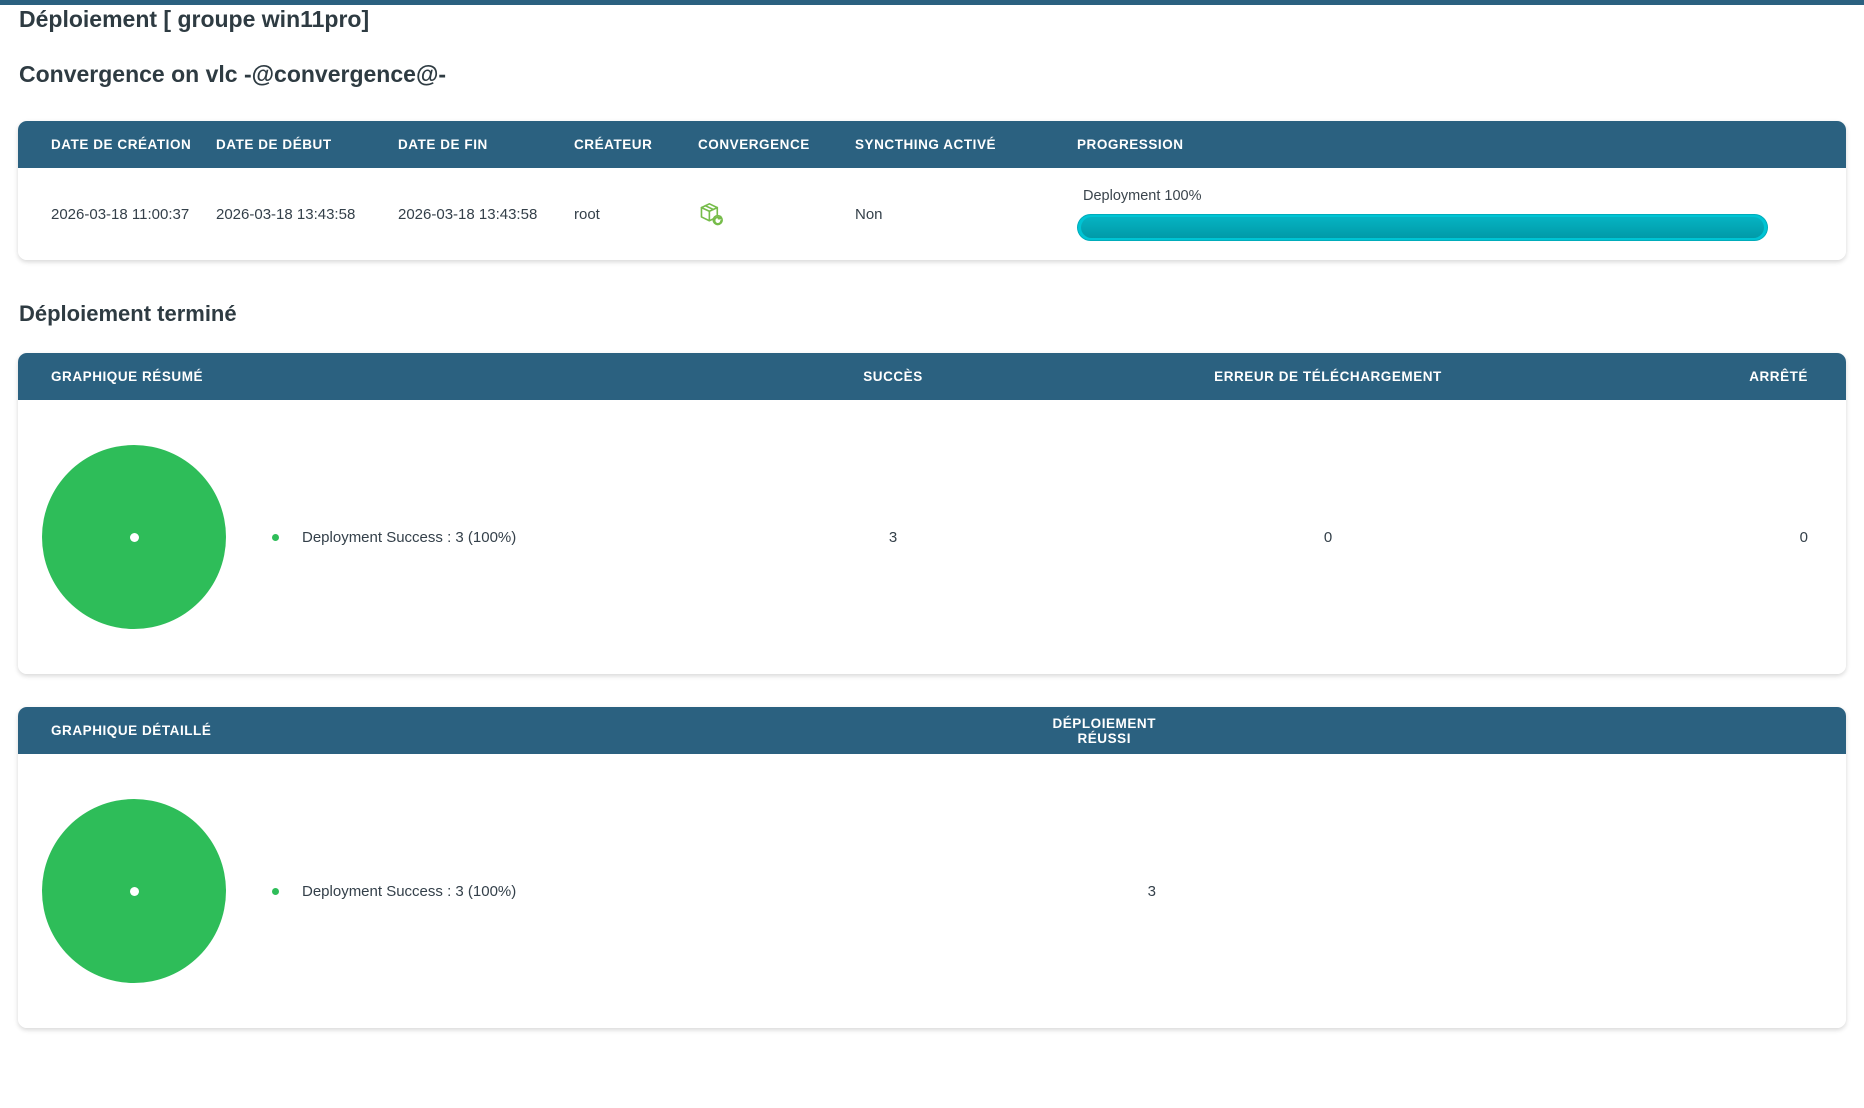  What do you see at coordinates (1130, 144) in the screenshot?
I see `header-progression: PROGRESSION` at bounding box center [1130, 144].